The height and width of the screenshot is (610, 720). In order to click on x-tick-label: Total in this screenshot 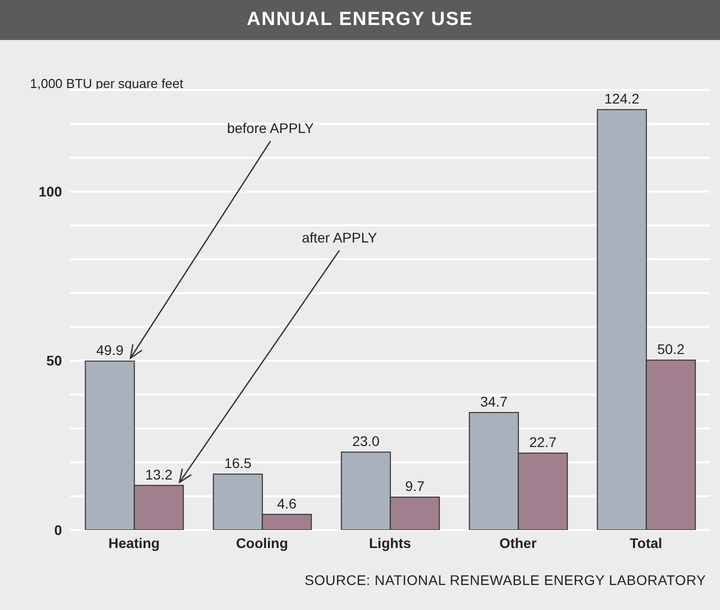, I will do `click(646, 542)`.